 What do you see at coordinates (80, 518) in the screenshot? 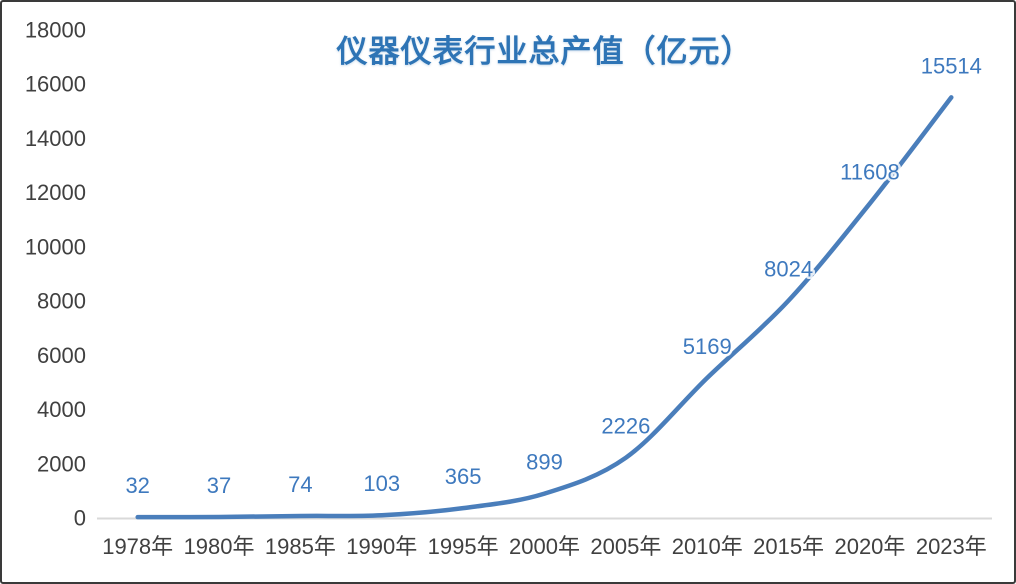
I see `y-axis-tick-label: 0` at bounding box center [80, 518].